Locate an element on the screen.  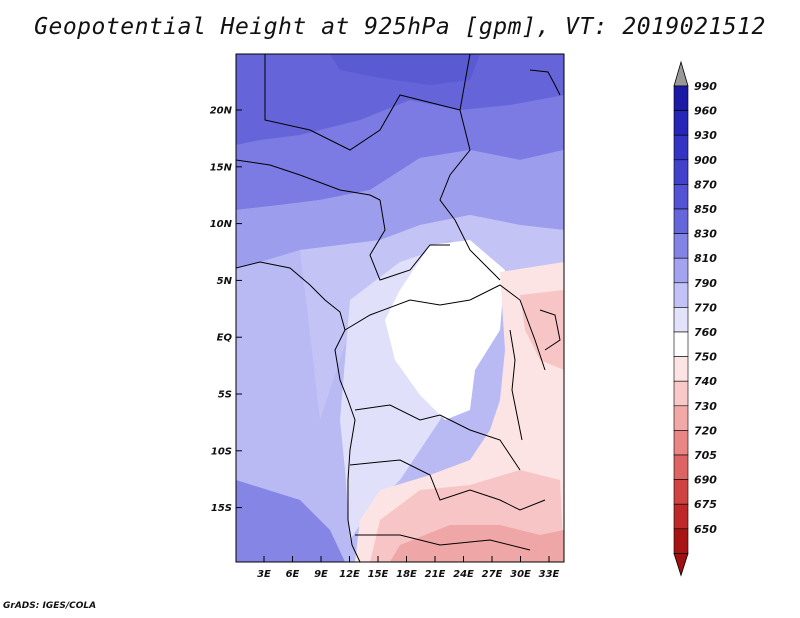
field-band-740-east is located at coordinates (542, 330).